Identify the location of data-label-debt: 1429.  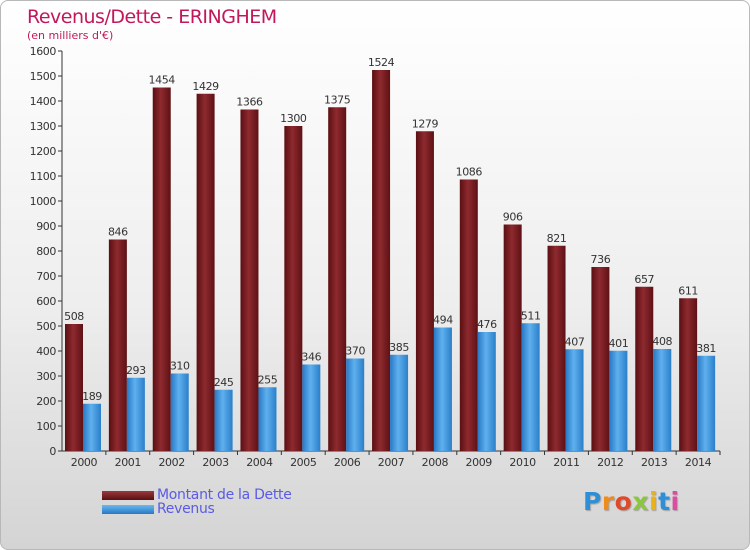
(205, 86).